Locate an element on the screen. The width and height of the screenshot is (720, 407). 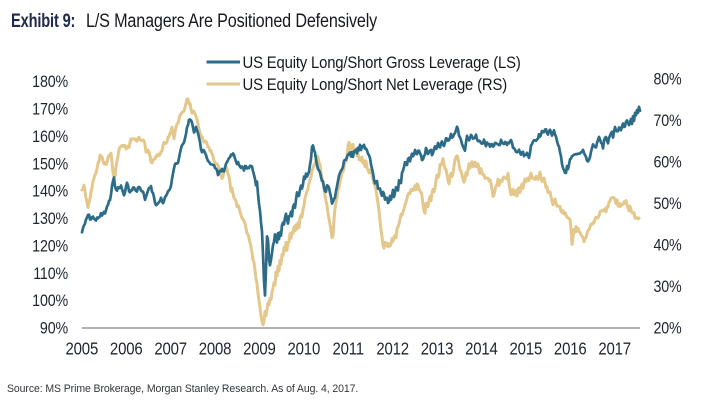
svg-text: 2005 is located at coordinates (82, 348).